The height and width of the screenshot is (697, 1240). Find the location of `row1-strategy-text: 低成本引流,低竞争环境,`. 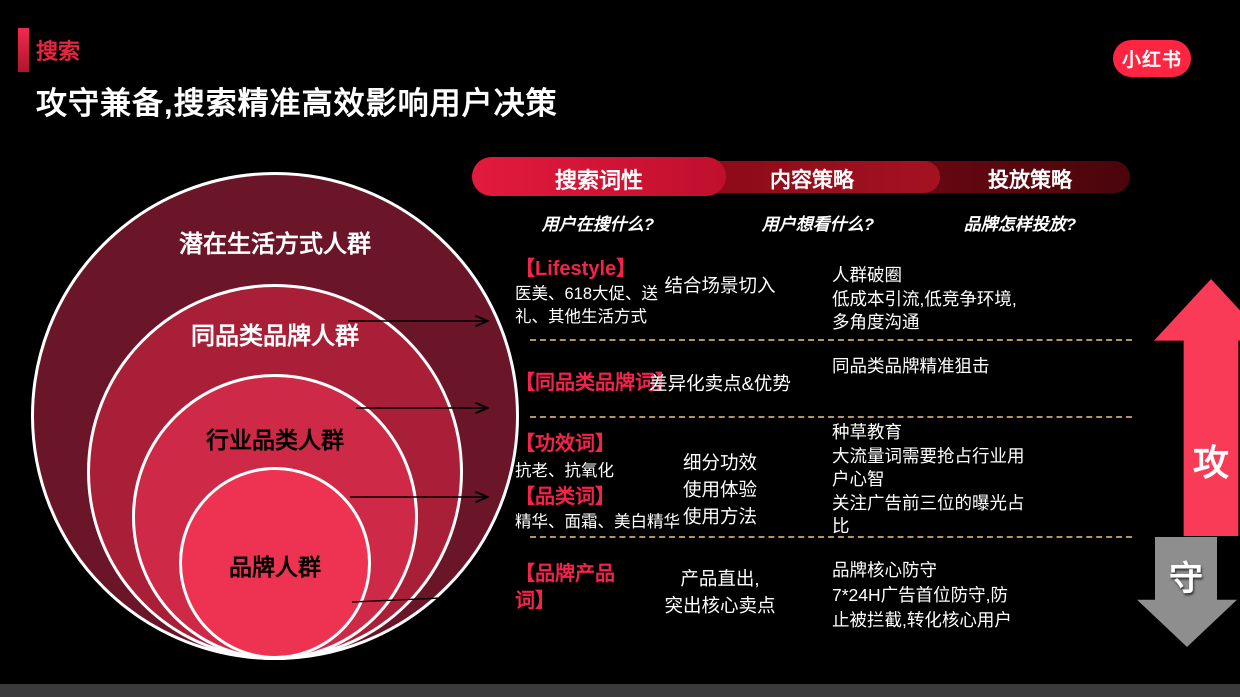

row1-strategy-text: 低成本引流,低竞争环境, is located at coordinates (924, 298).